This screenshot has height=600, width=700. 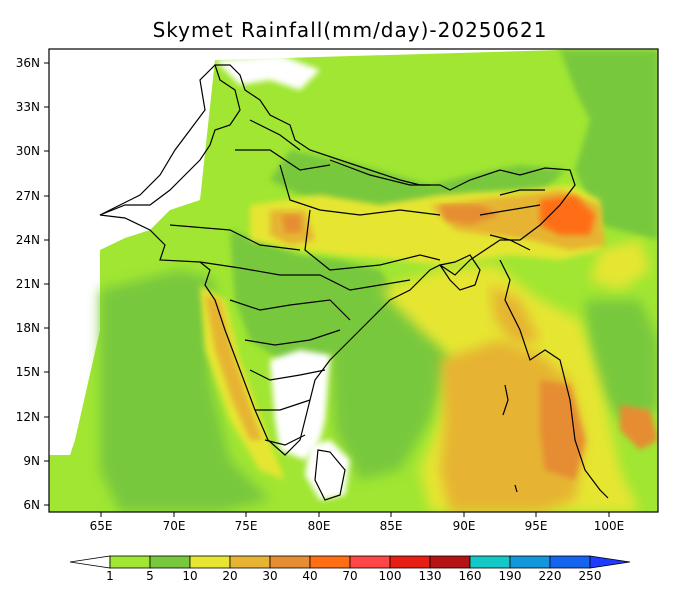 What do you see at coordinates (28, 240) in the screenshot?
I see `lat-label-24n: 24N` at bounding box center [28, 240].